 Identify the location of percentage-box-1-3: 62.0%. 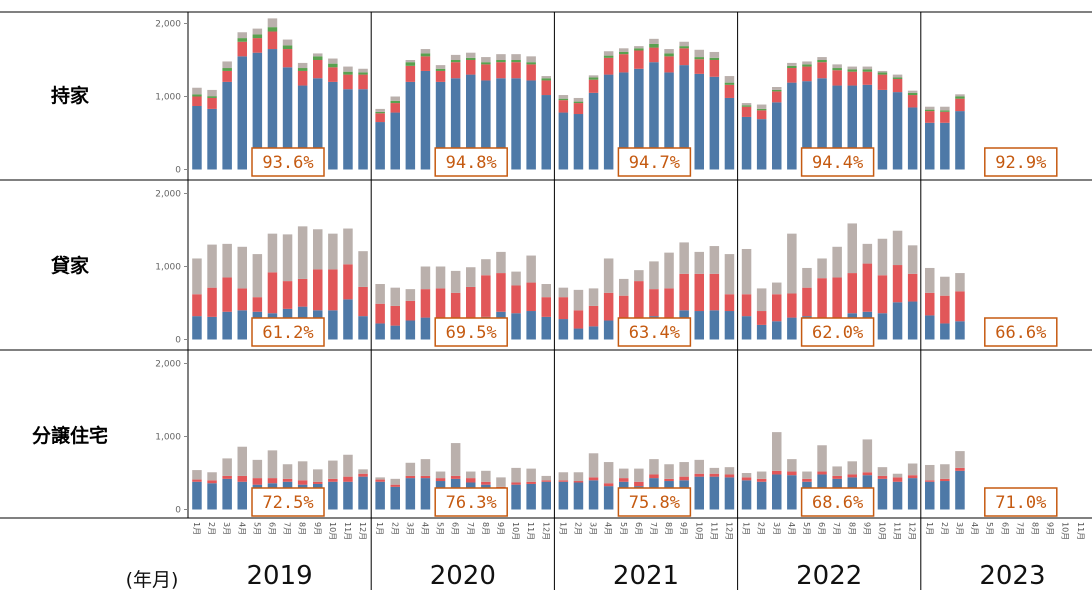
(837, 332).